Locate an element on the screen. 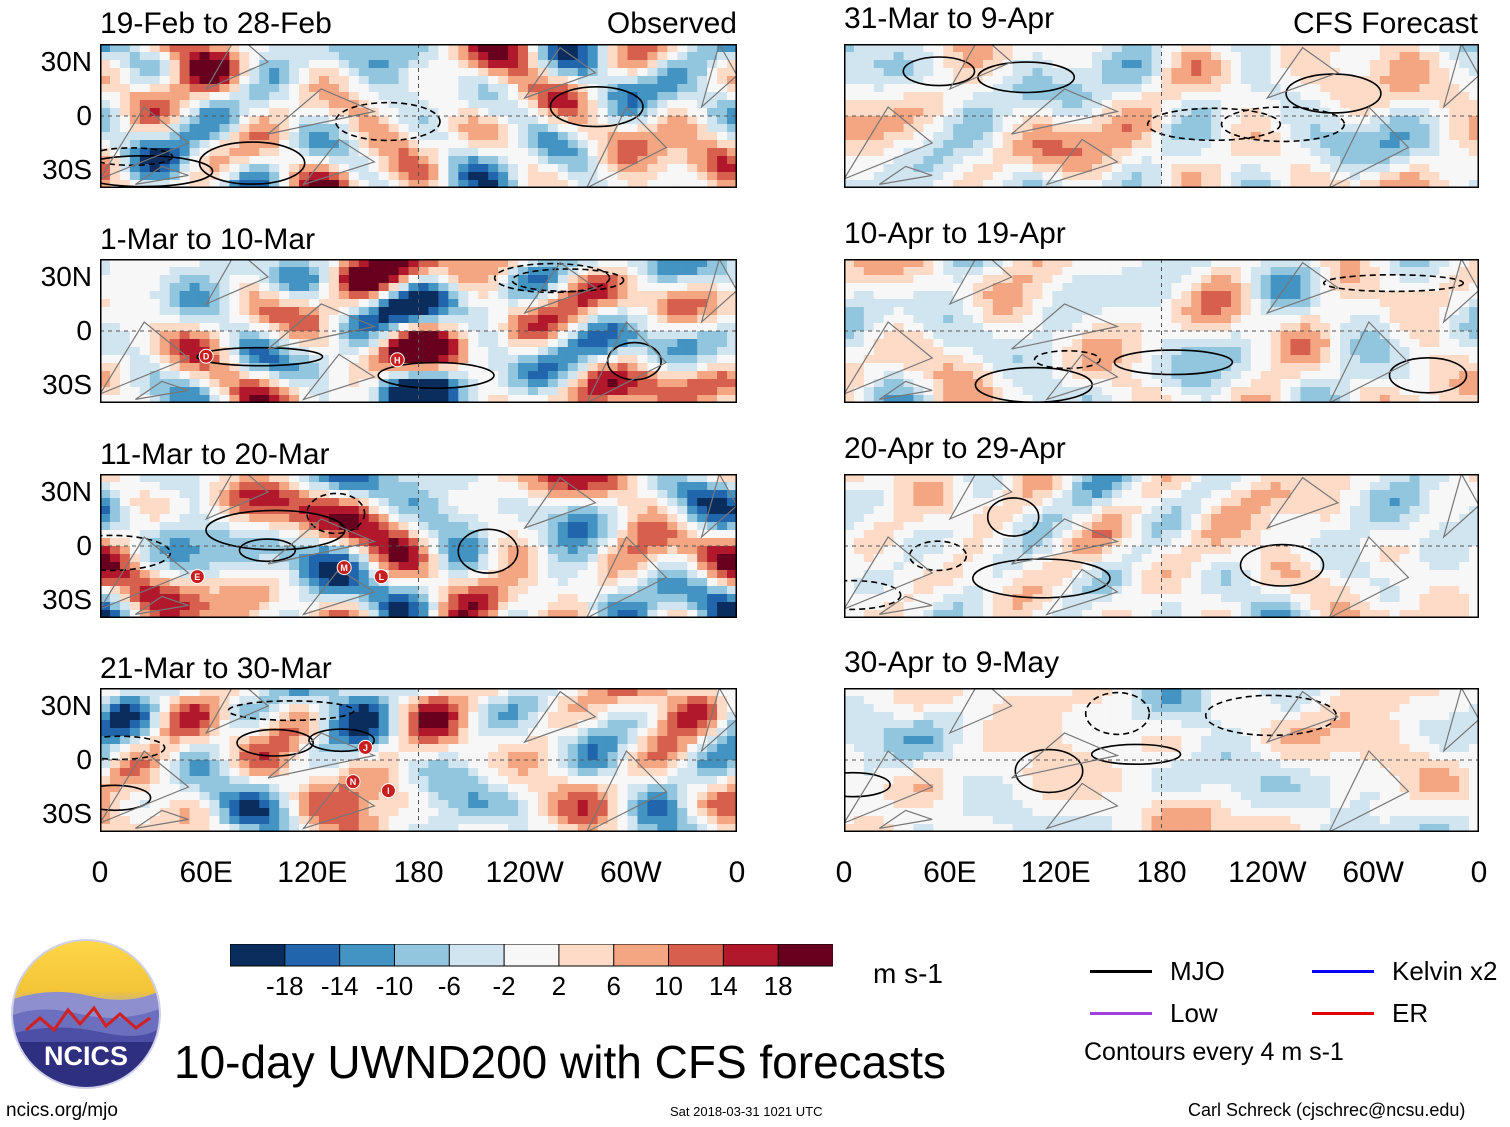 The width and height of the screenshot is (1510, 1127). timestamp: Sat 2018-03-31 1021 UTC is located at coordinates (746, 1111).